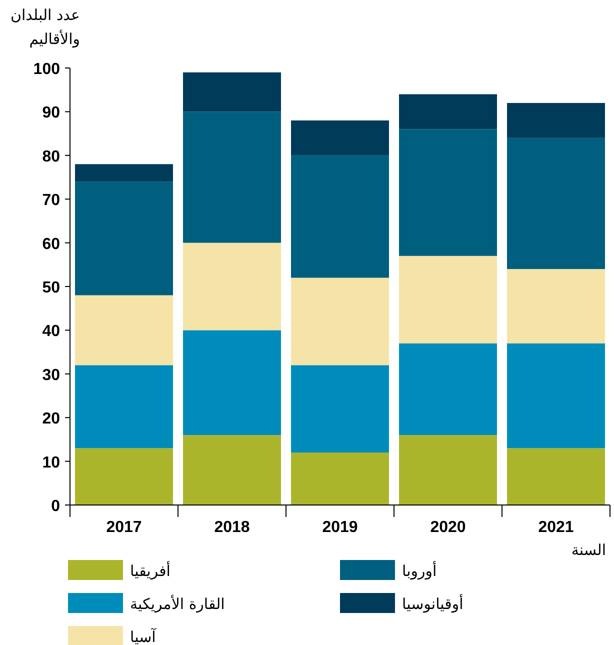 The image size is (614, 645). Describe the element at coordinates (51, 201) in the screenshot. I see `y-tick-label: 70` at that location.